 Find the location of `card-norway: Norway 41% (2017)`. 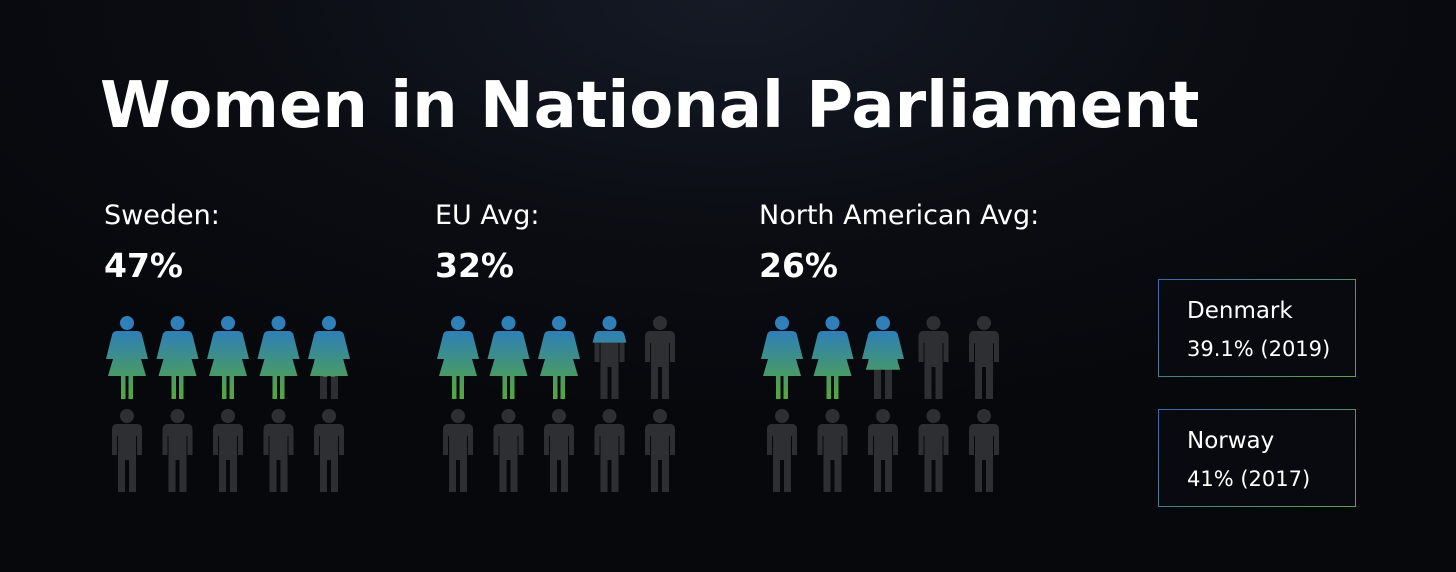

card-norway: Norway 41% (2017) is located at coordinates (1257, 458).